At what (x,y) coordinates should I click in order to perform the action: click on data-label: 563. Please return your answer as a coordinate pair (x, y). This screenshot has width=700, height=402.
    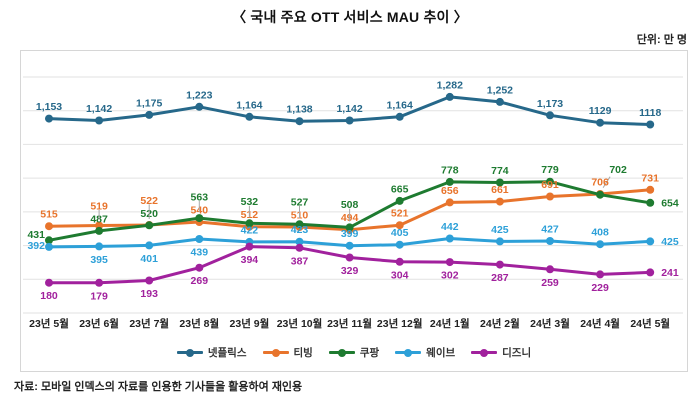
    Looking at the image, I should click on (200, 198).